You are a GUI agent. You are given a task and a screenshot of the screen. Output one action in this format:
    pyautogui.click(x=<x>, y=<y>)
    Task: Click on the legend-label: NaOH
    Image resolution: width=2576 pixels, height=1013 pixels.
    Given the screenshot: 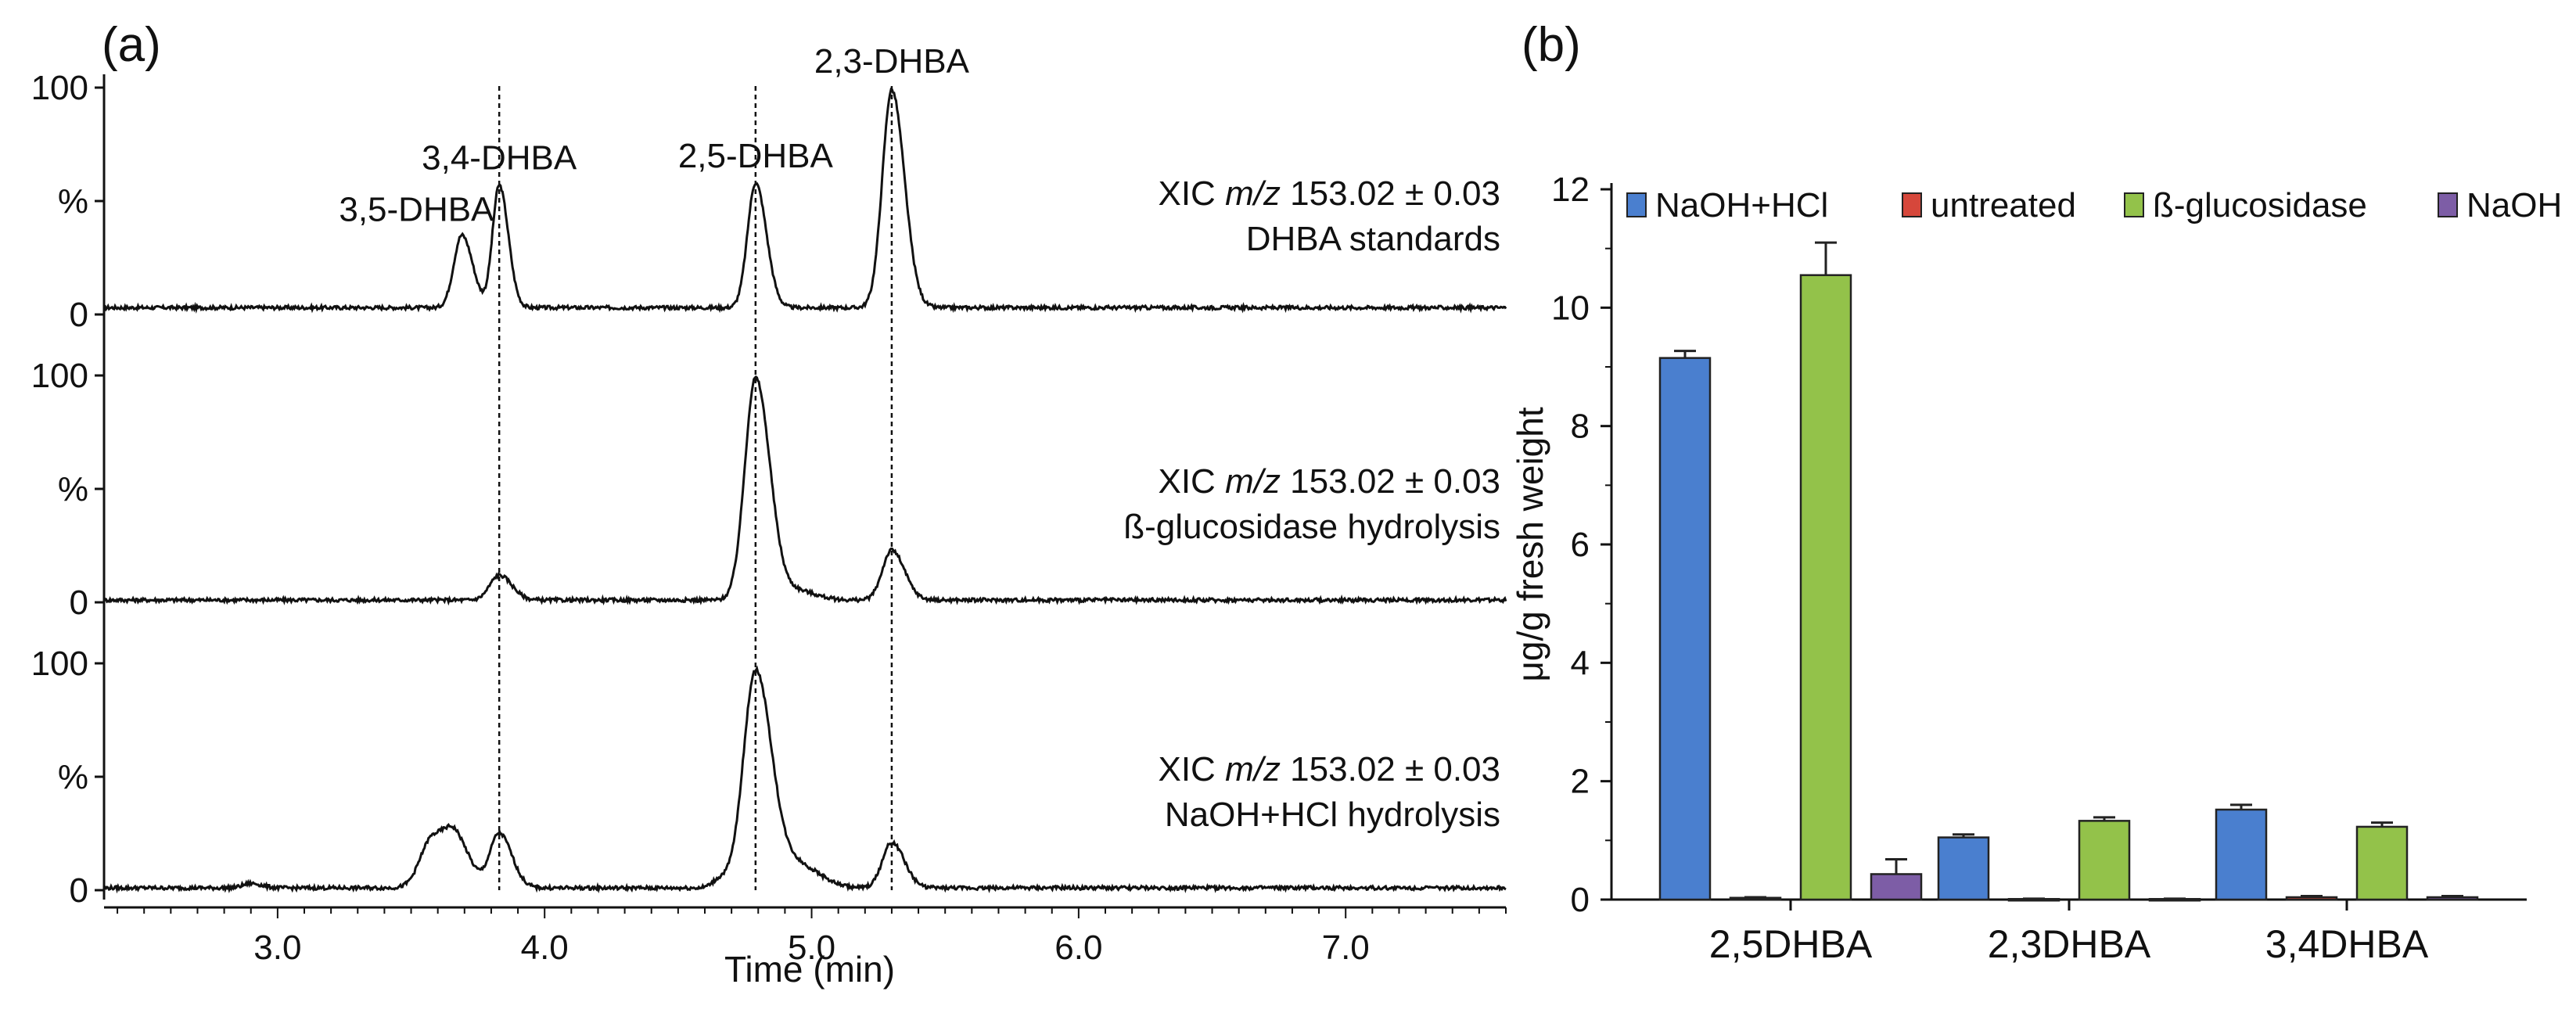 What is the action you would take?
    pyautogui.click(x=2514, y=205)
    